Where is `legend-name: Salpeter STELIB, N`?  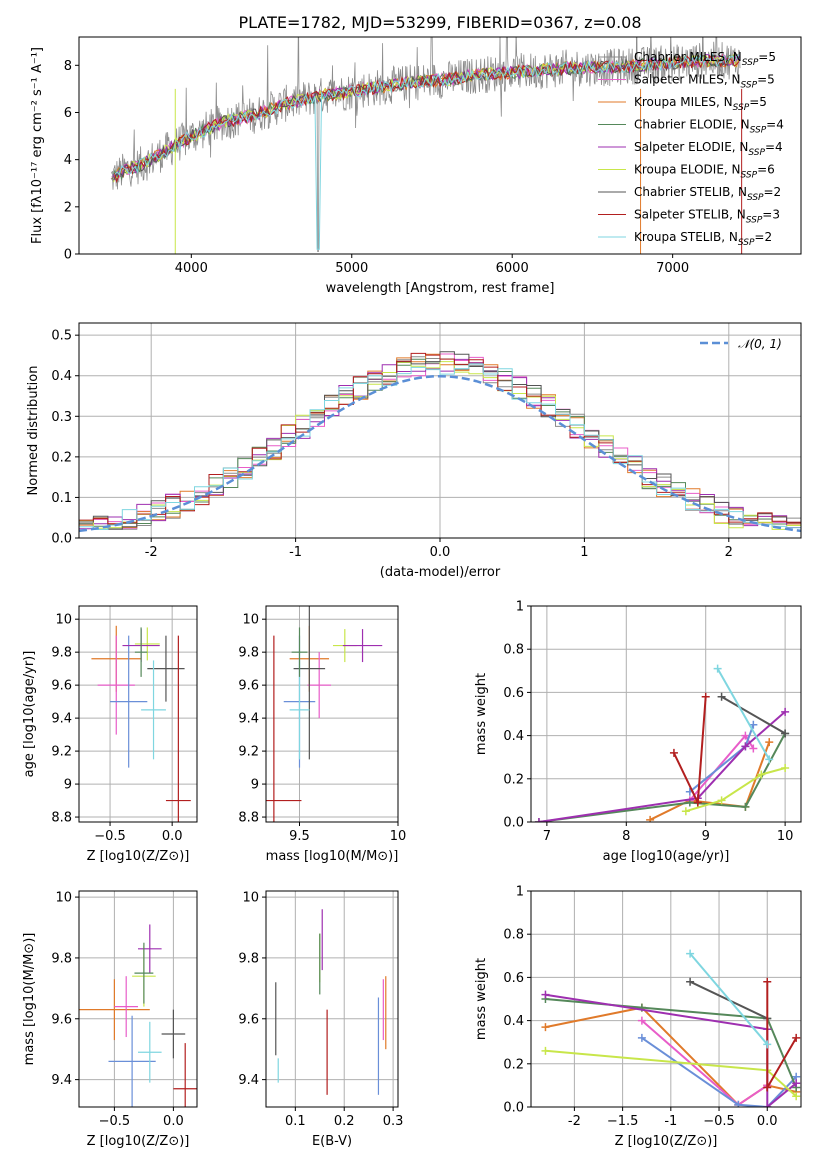 legend-name: Salpeter STELIB, N is located at coordinates (690, 215).